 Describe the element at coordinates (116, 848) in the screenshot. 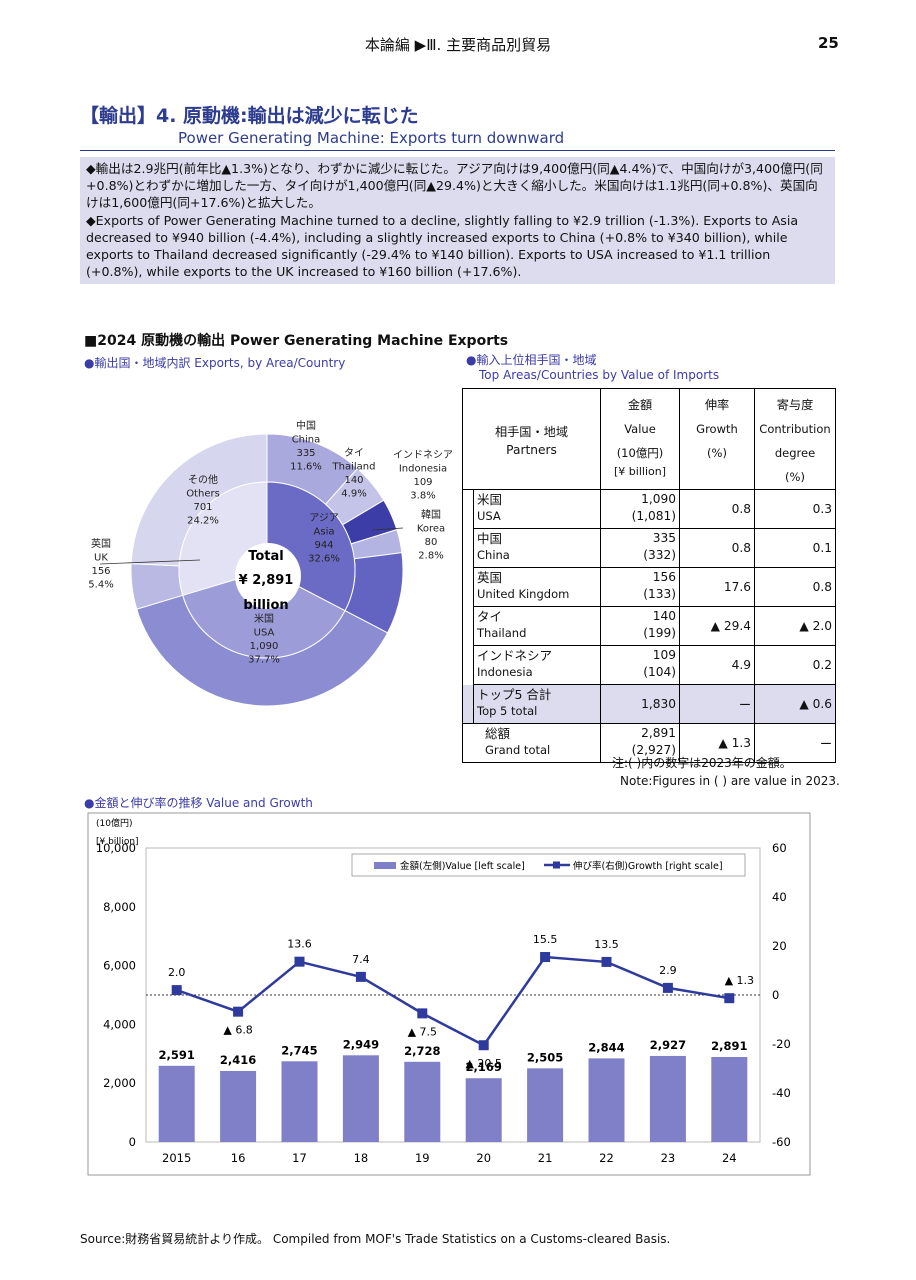

I see `yleft-tick-label: 10,000` at that location.